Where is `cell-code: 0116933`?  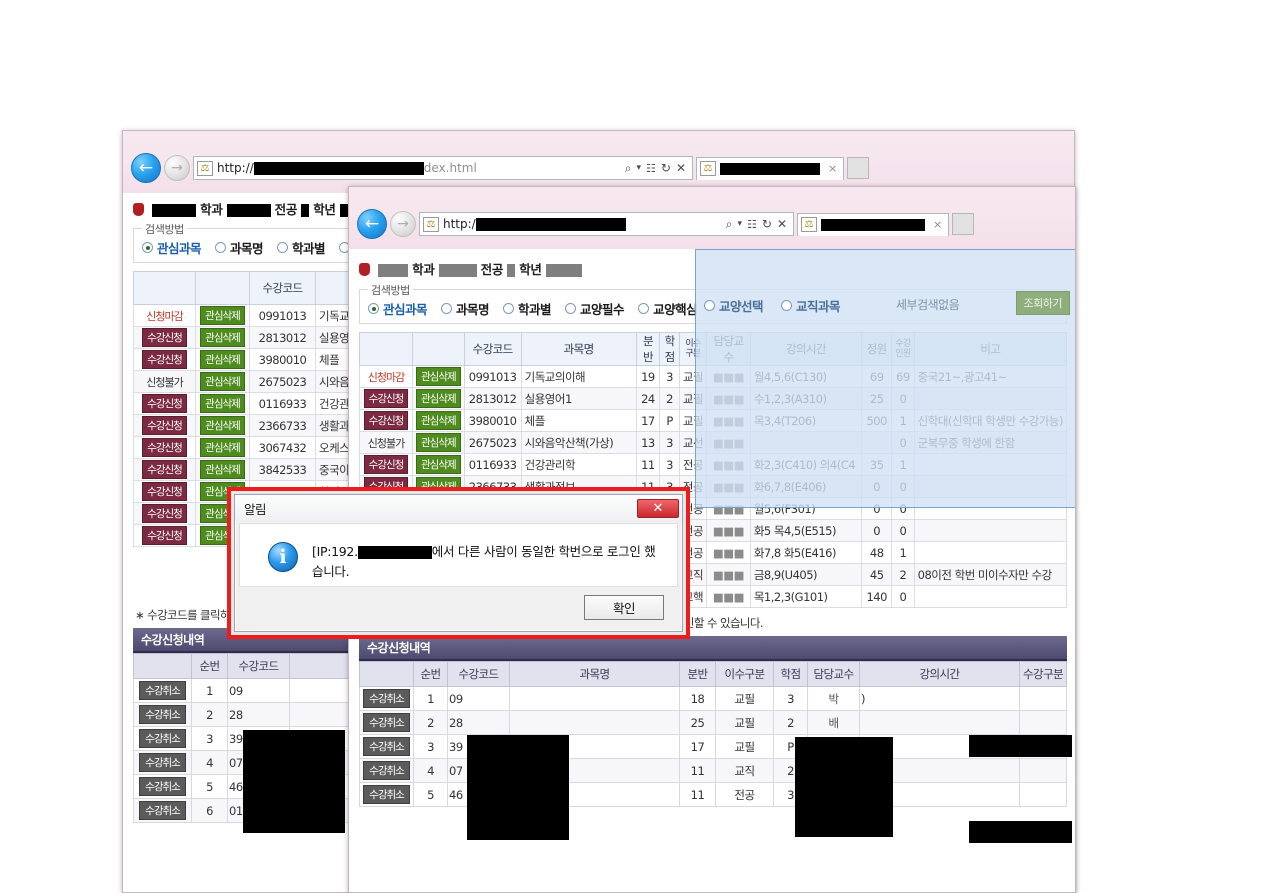 cell-code: 0116933 is located at coordinates (282, 403).